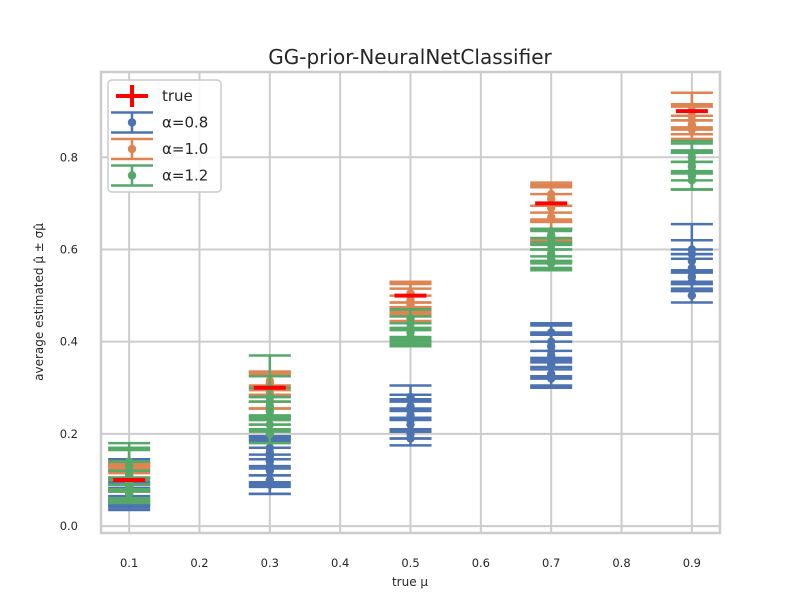  Describe the element at coordinates (410, 57) in the screenshot. I see `chart-title: GG-prior-NeuralNetClassifier` at that location.